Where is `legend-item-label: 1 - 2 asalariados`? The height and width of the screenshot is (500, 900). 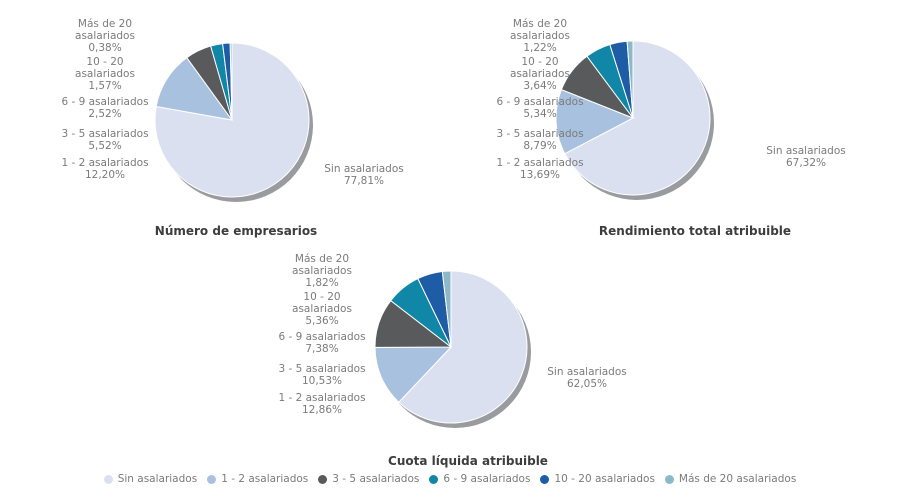 legend-item-label: 1 - 2 asalariados is located at coordinates (265, 479).